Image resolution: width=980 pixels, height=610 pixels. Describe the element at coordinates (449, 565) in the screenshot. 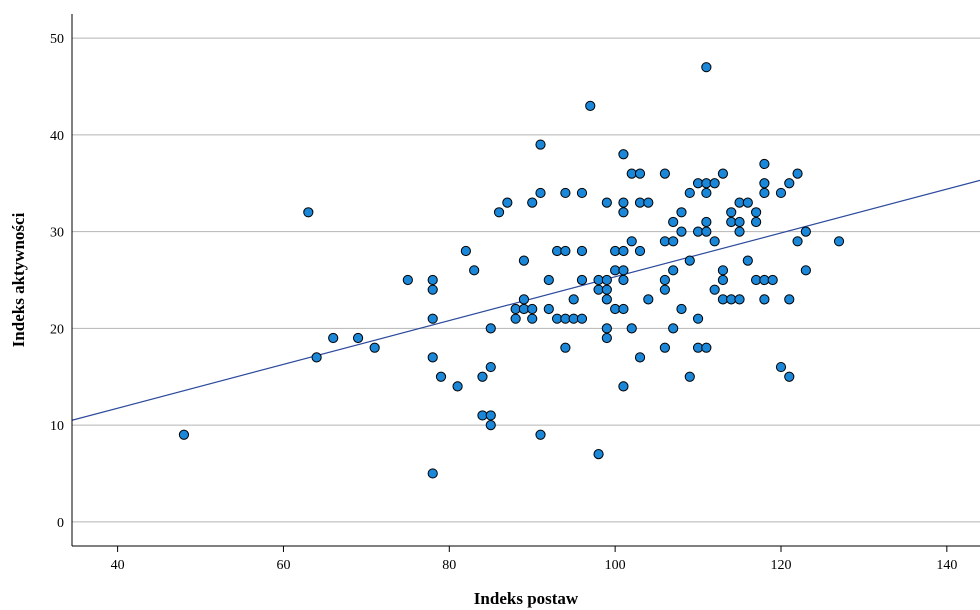

I see `x-tick-label: 80` at that location.